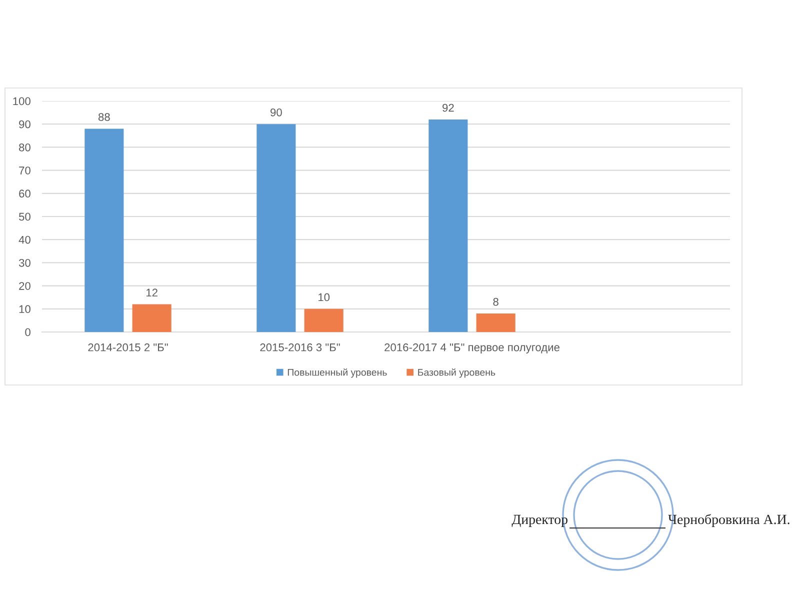  I want to click on data-label: 92, so click(448, 108).